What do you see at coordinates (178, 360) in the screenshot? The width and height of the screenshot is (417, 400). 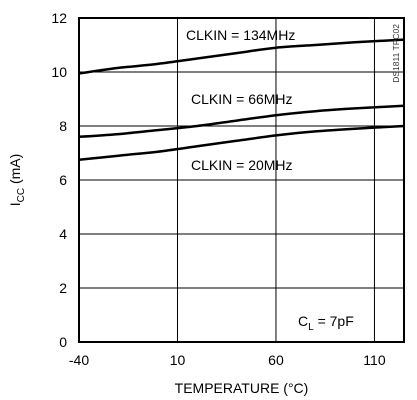 I see `x-tick-label: 10` at bounding box center [178, 360].